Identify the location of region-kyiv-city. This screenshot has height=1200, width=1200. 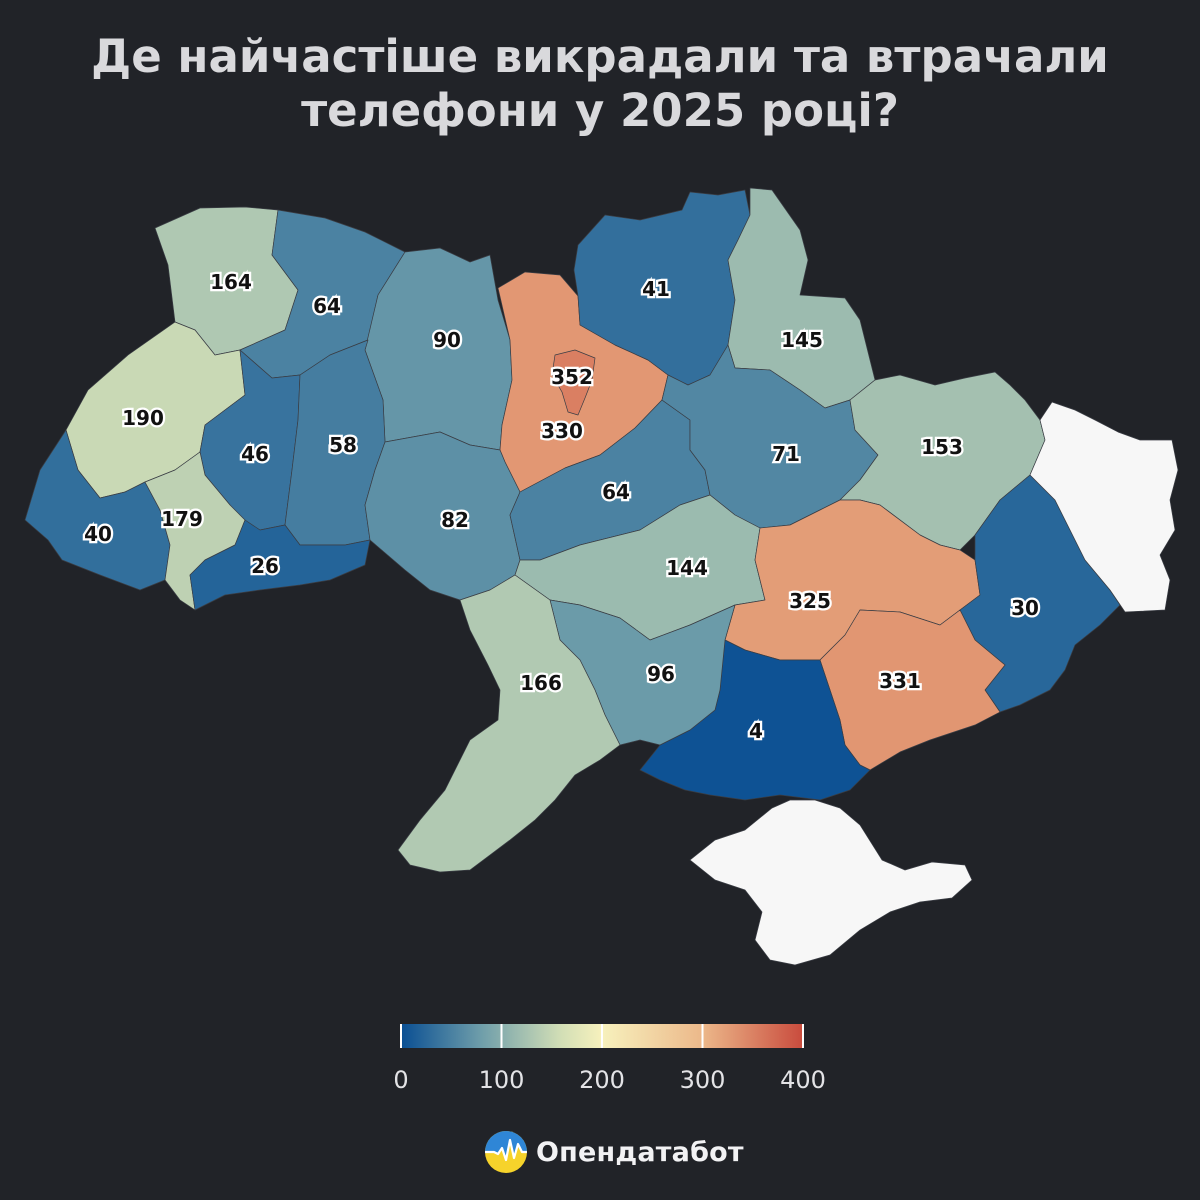
(573, 382).